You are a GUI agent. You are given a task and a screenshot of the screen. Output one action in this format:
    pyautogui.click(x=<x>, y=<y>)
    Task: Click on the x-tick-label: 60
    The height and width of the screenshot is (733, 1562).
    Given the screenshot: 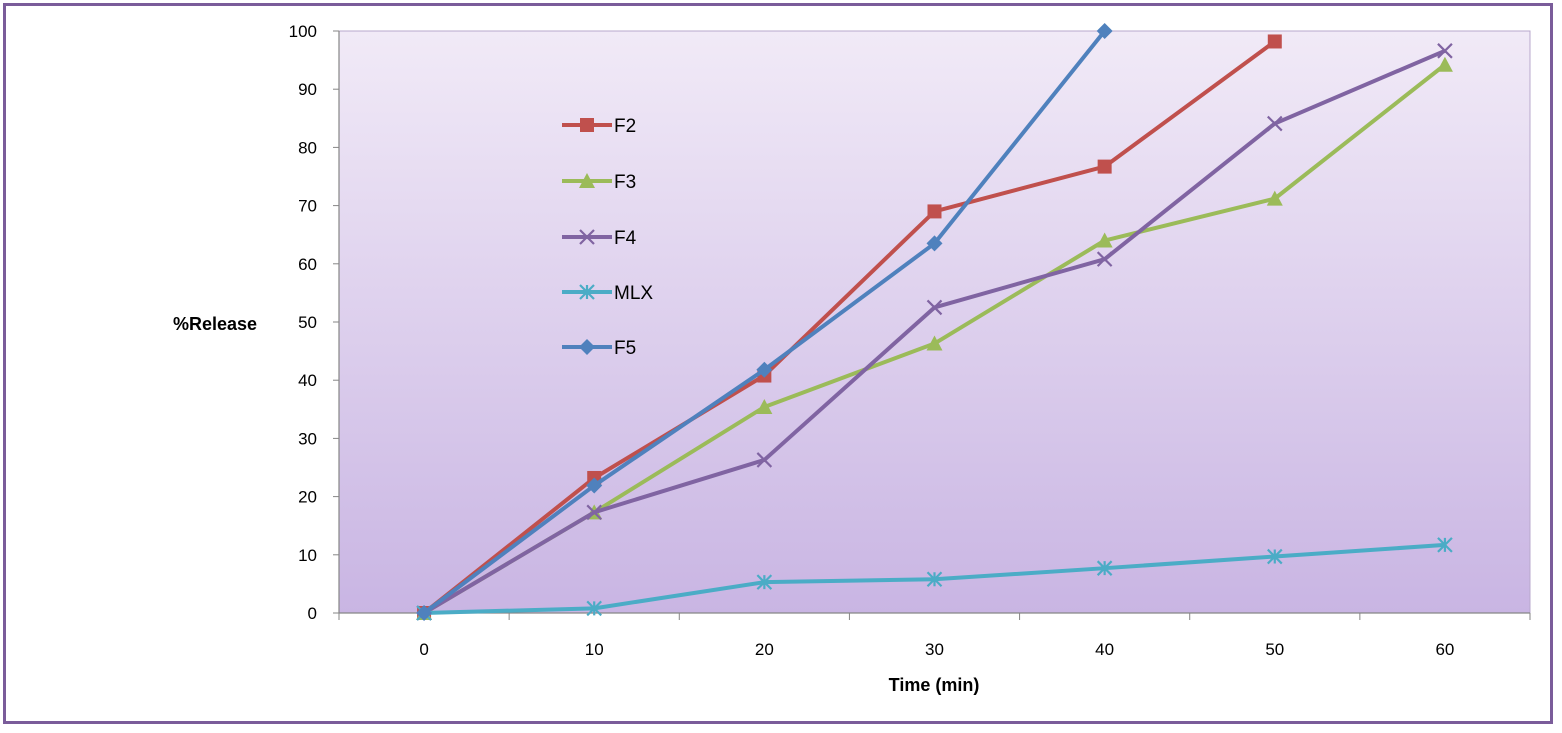 What is the action you would take?
    pyautogui.click(x=1444, y=649)
    